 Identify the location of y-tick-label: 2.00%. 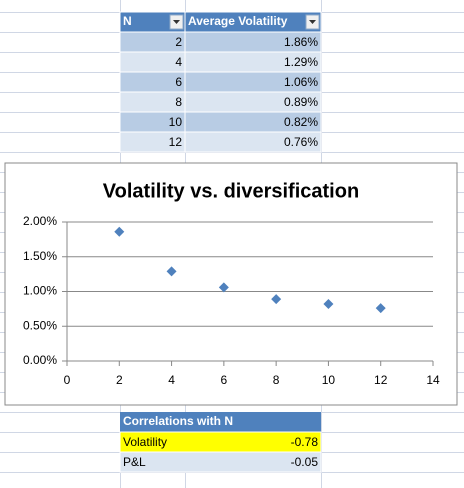
(40, 221).